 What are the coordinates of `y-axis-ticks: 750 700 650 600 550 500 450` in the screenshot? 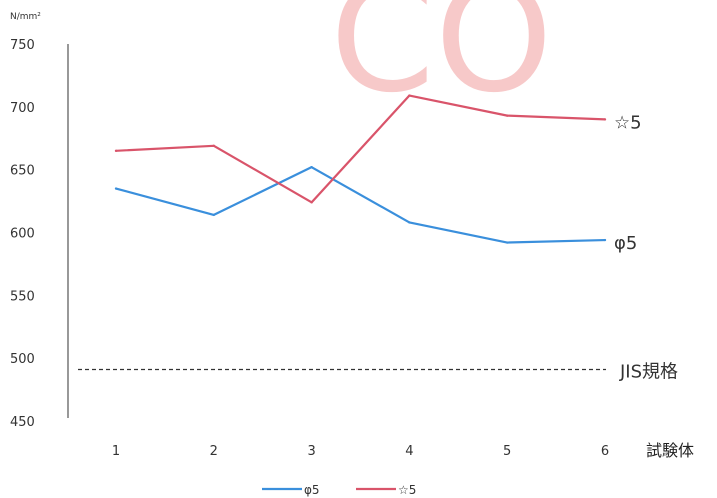 It's located at (22, 234).